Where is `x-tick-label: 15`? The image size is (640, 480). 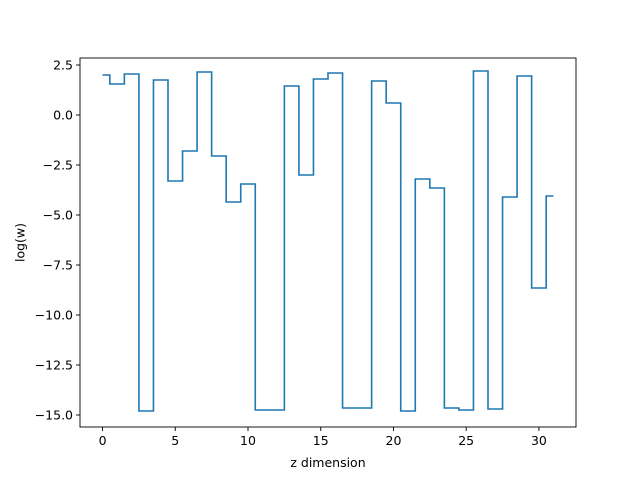 x-tick-label: 15 is located at coordinates (321, 440).